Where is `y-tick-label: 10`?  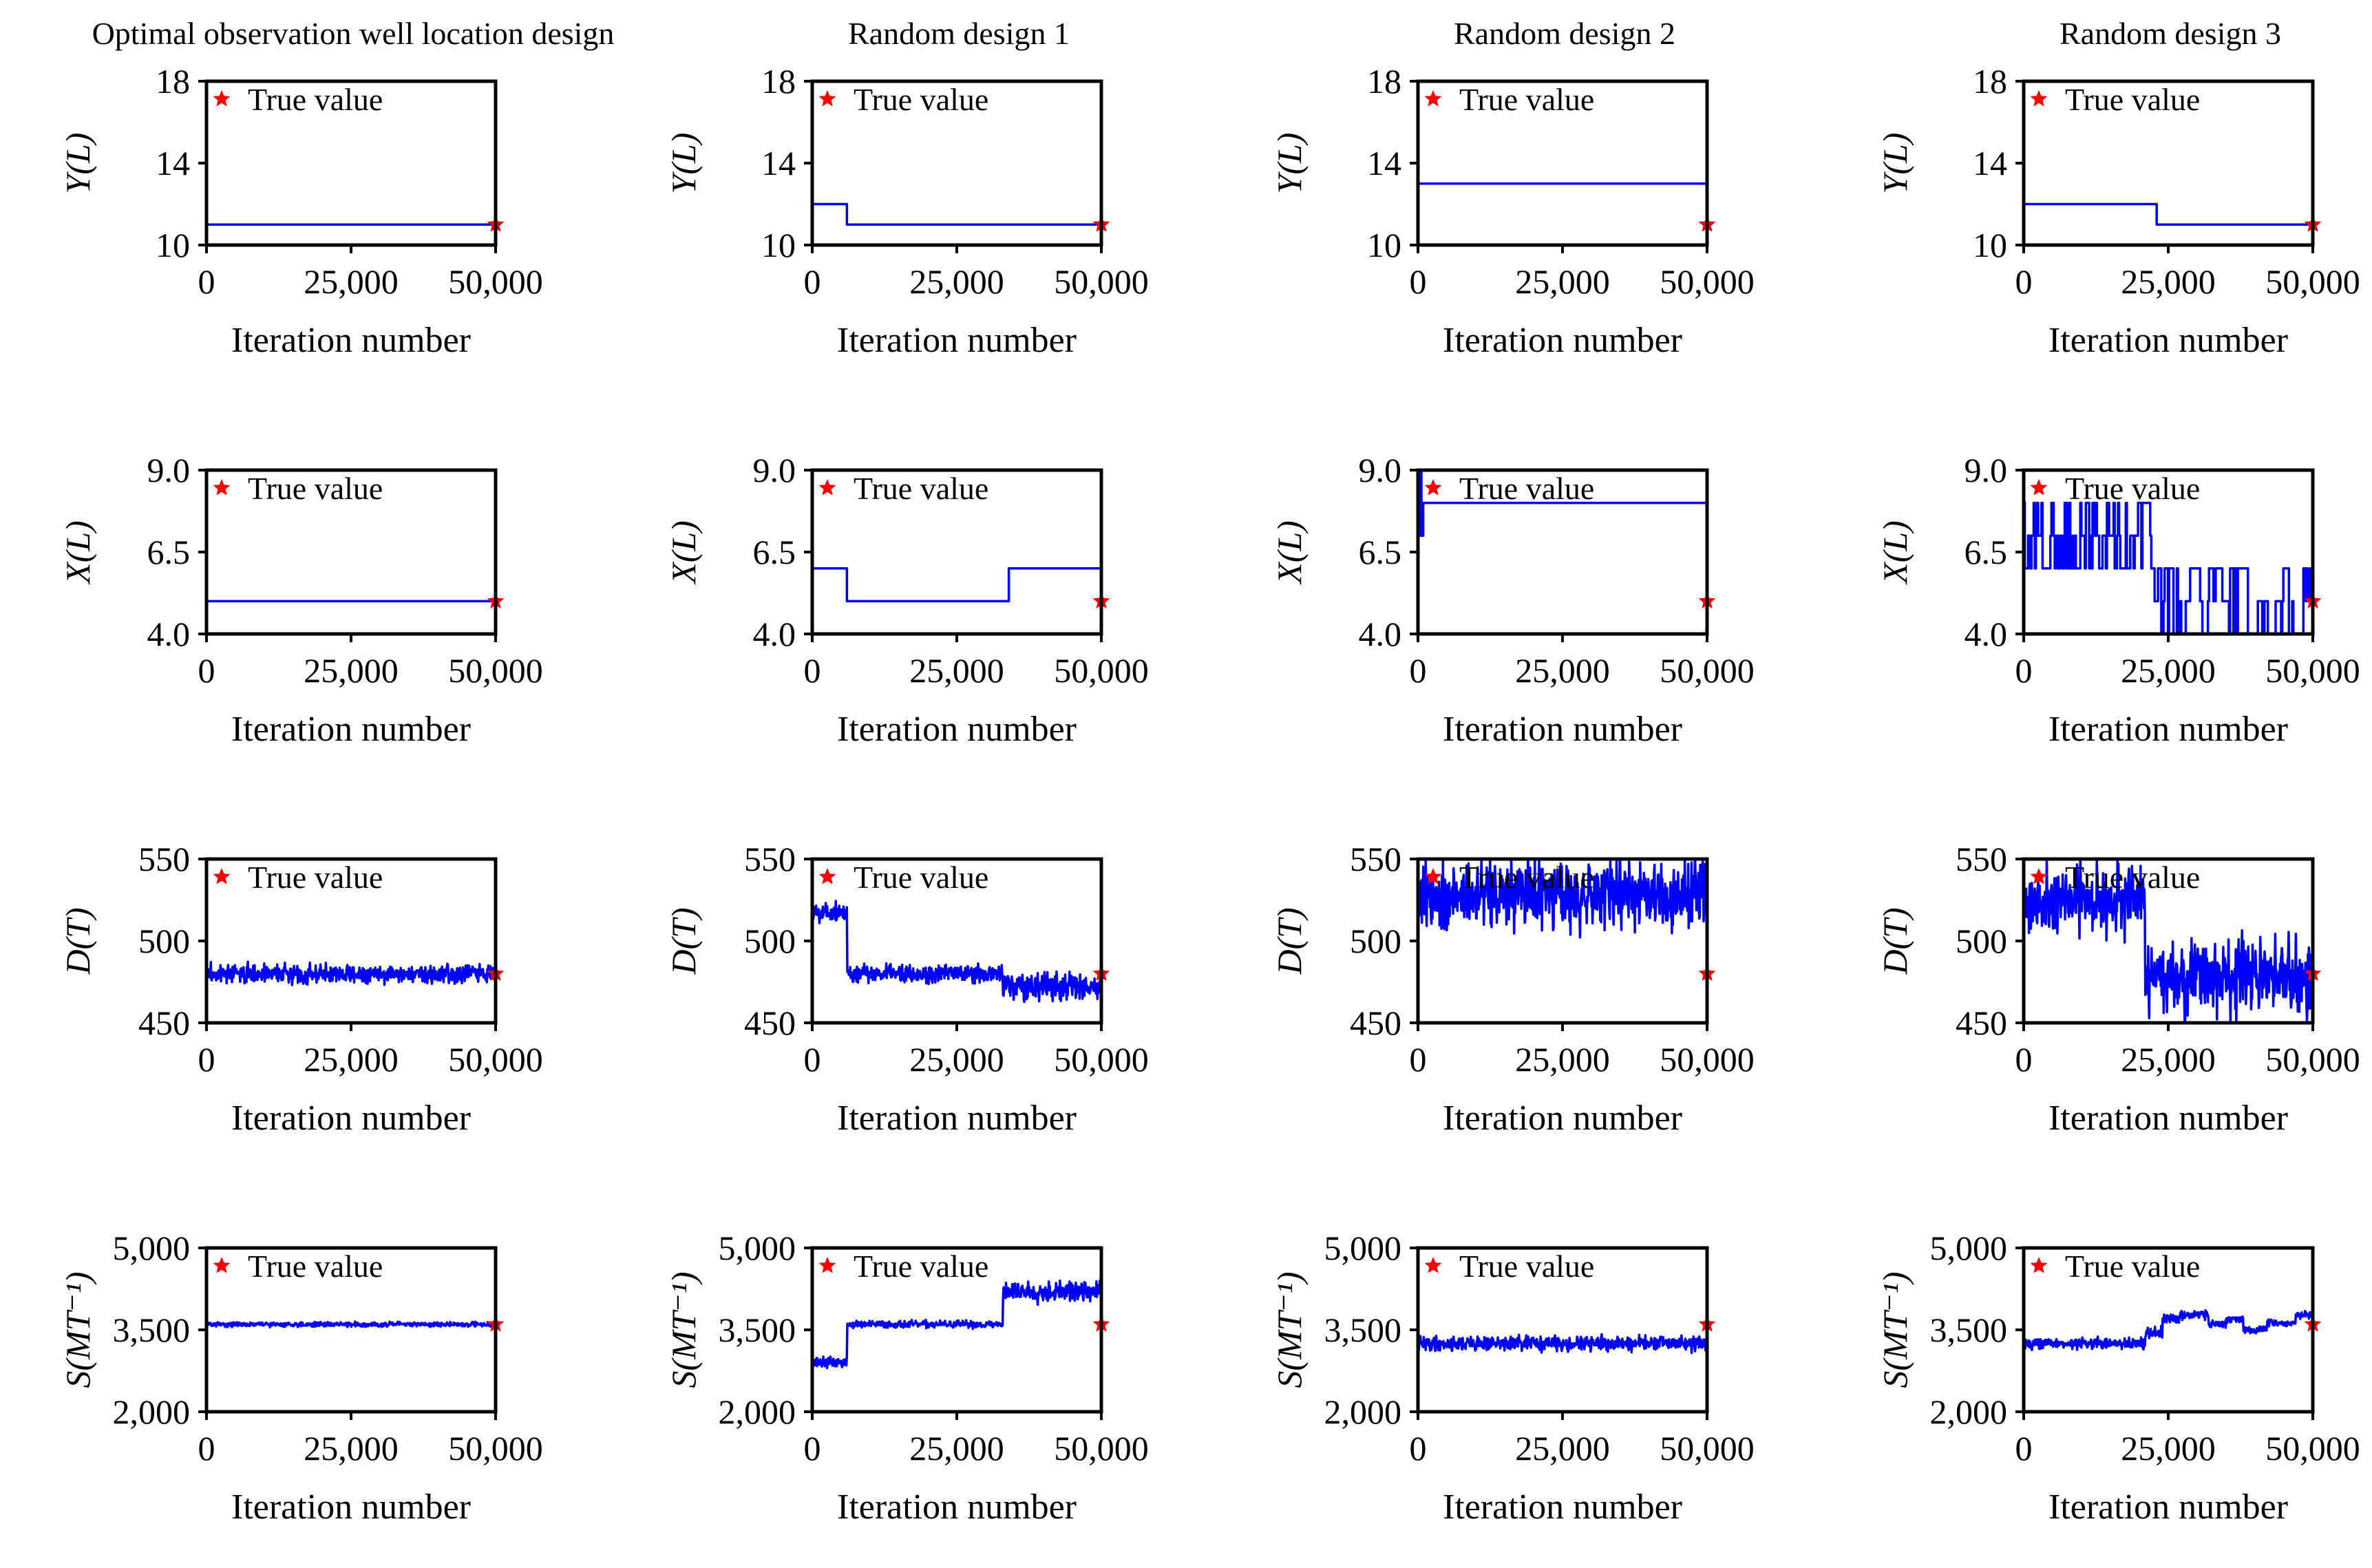
y-tick-label: 10 is located at coordinates (1384, 245).